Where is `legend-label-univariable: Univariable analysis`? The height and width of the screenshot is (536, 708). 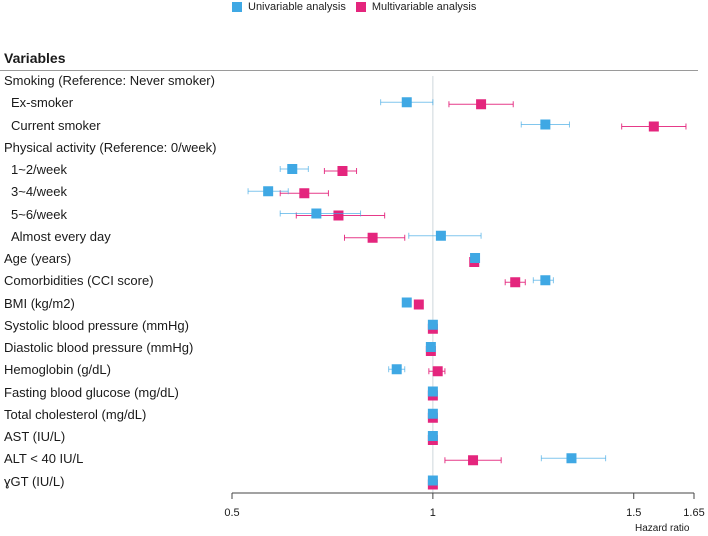
legend-label-univariable: Univariable analysis is located at coordinates (297, 7).